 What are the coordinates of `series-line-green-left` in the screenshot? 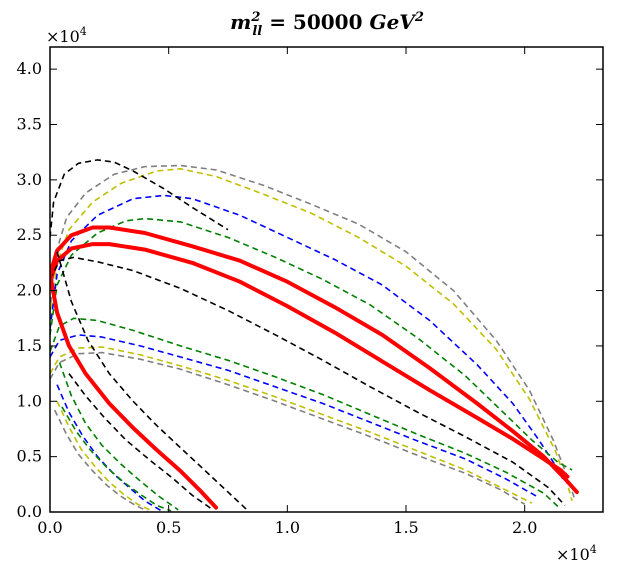 It's located at (118, 436).